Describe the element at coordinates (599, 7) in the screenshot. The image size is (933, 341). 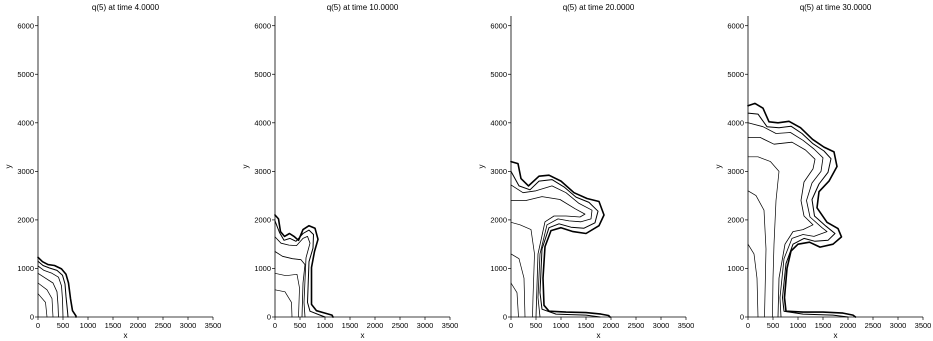
I see `panel-title: q(5) at time 20.0000` at that location.